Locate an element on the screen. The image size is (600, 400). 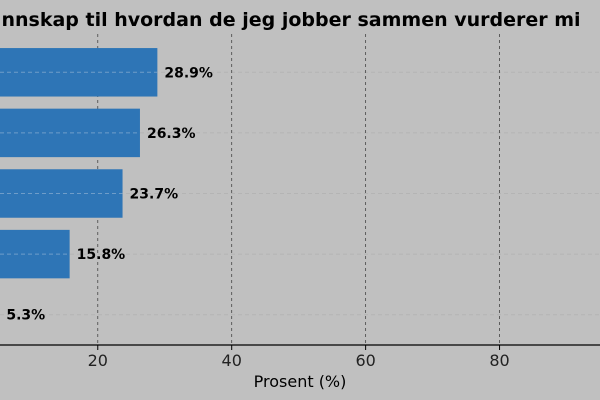
x-tick-label: 40 is located at coordinates (232, 360).